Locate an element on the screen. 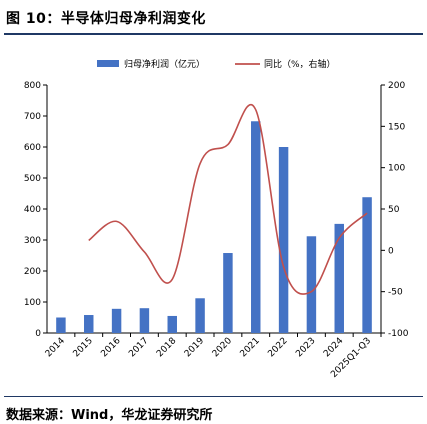 The width and height of the screenshot is (427, 424). y-left-tick-label: 500 is located at coordinates (32, 179).